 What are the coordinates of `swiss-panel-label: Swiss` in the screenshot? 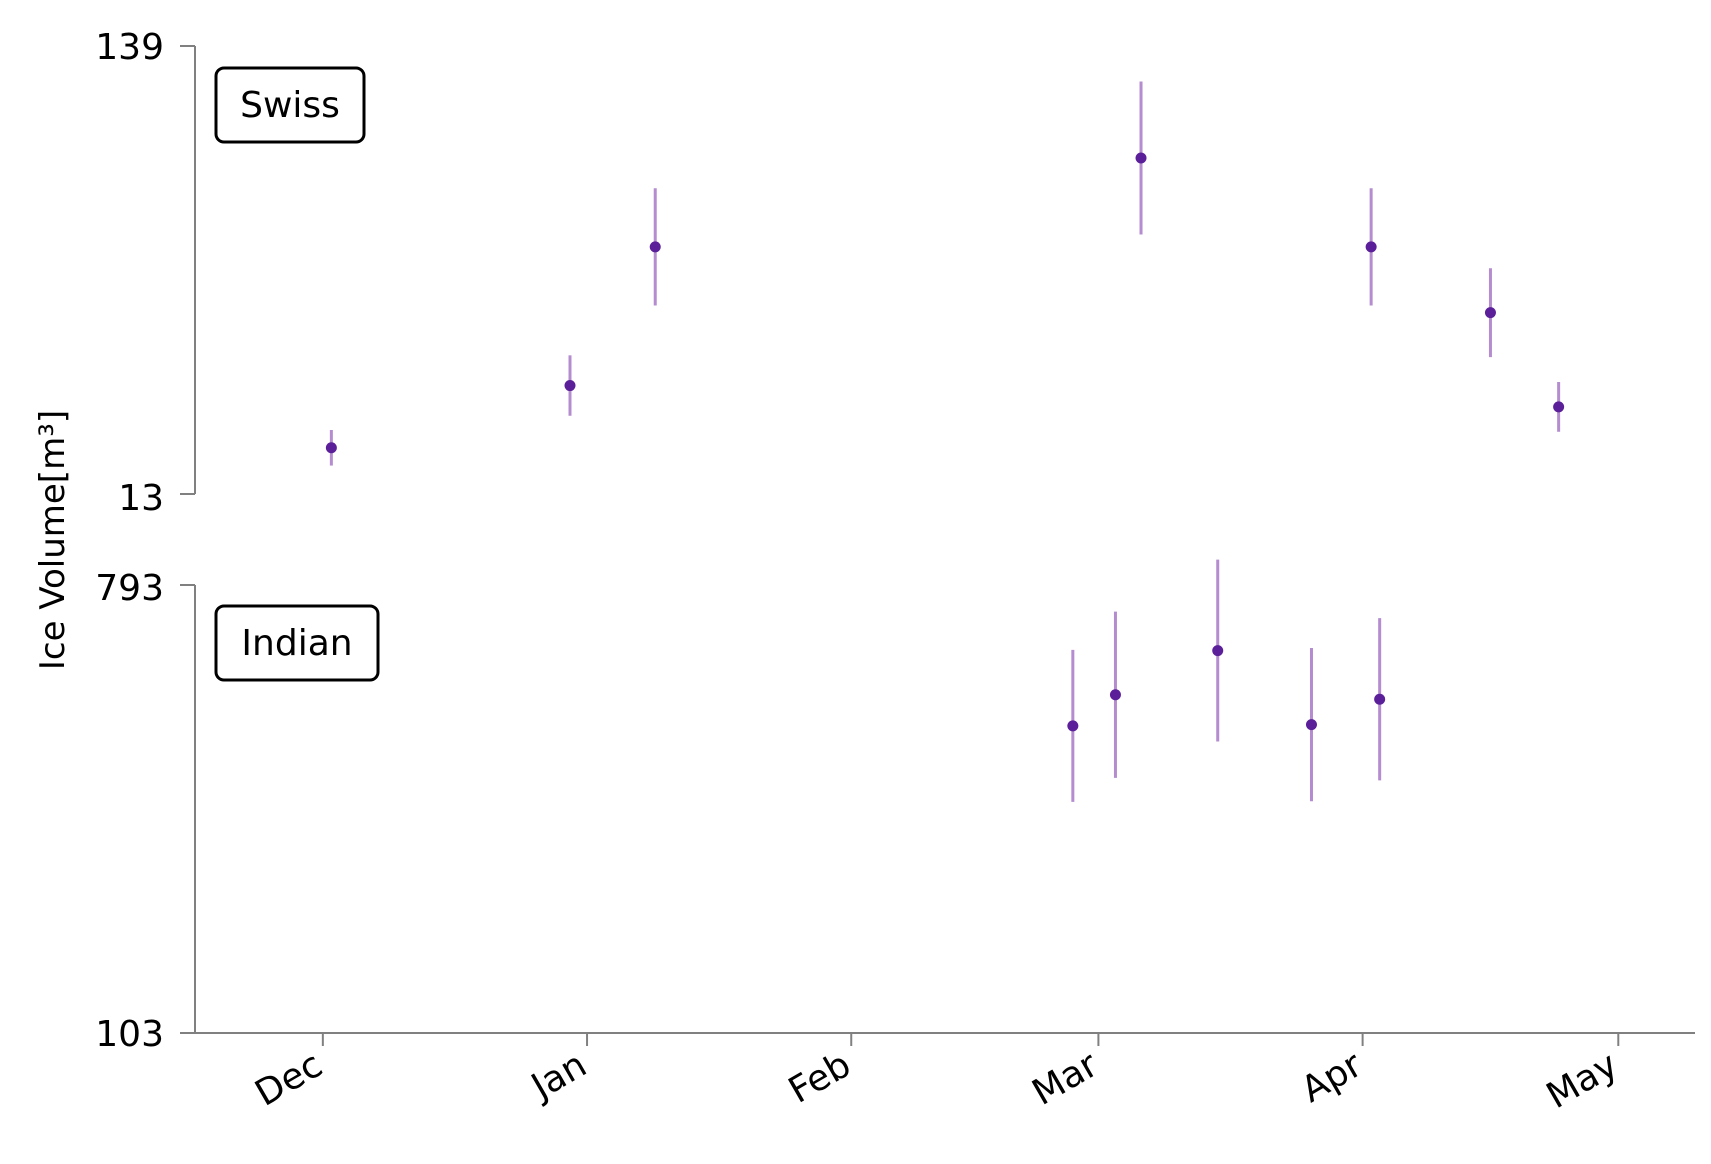 It's located at (290, 105).